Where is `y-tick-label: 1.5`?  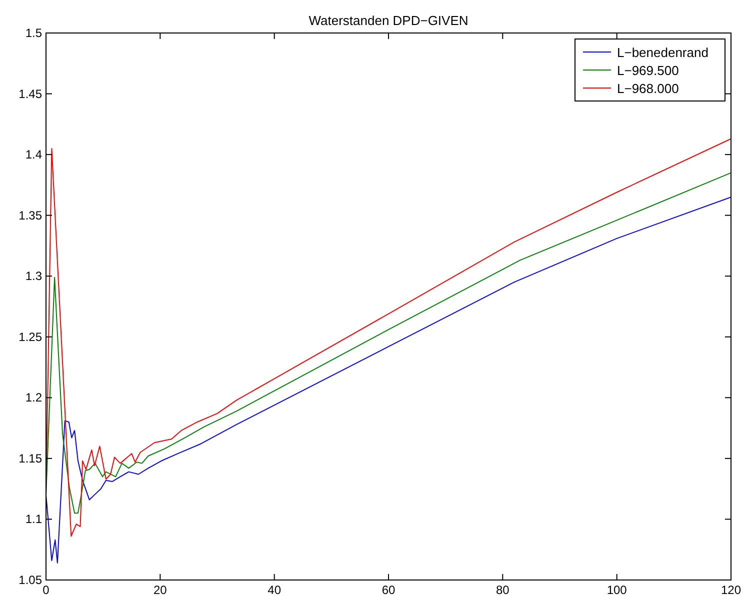 y-tick-label: 1.5 is located at coordinates (33, 33).